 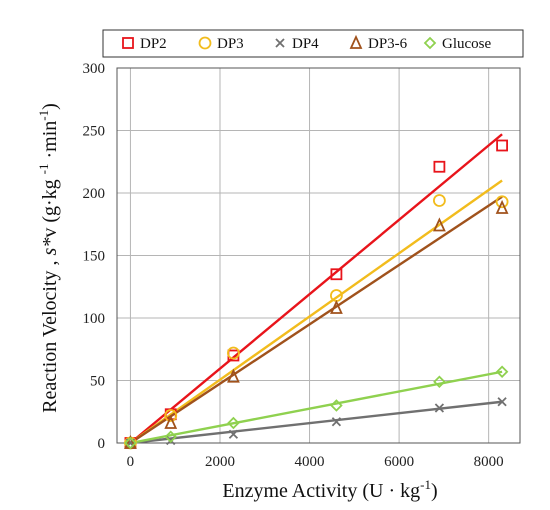 I want to click on y-tick-label: 300, so click(x=94, y=69).